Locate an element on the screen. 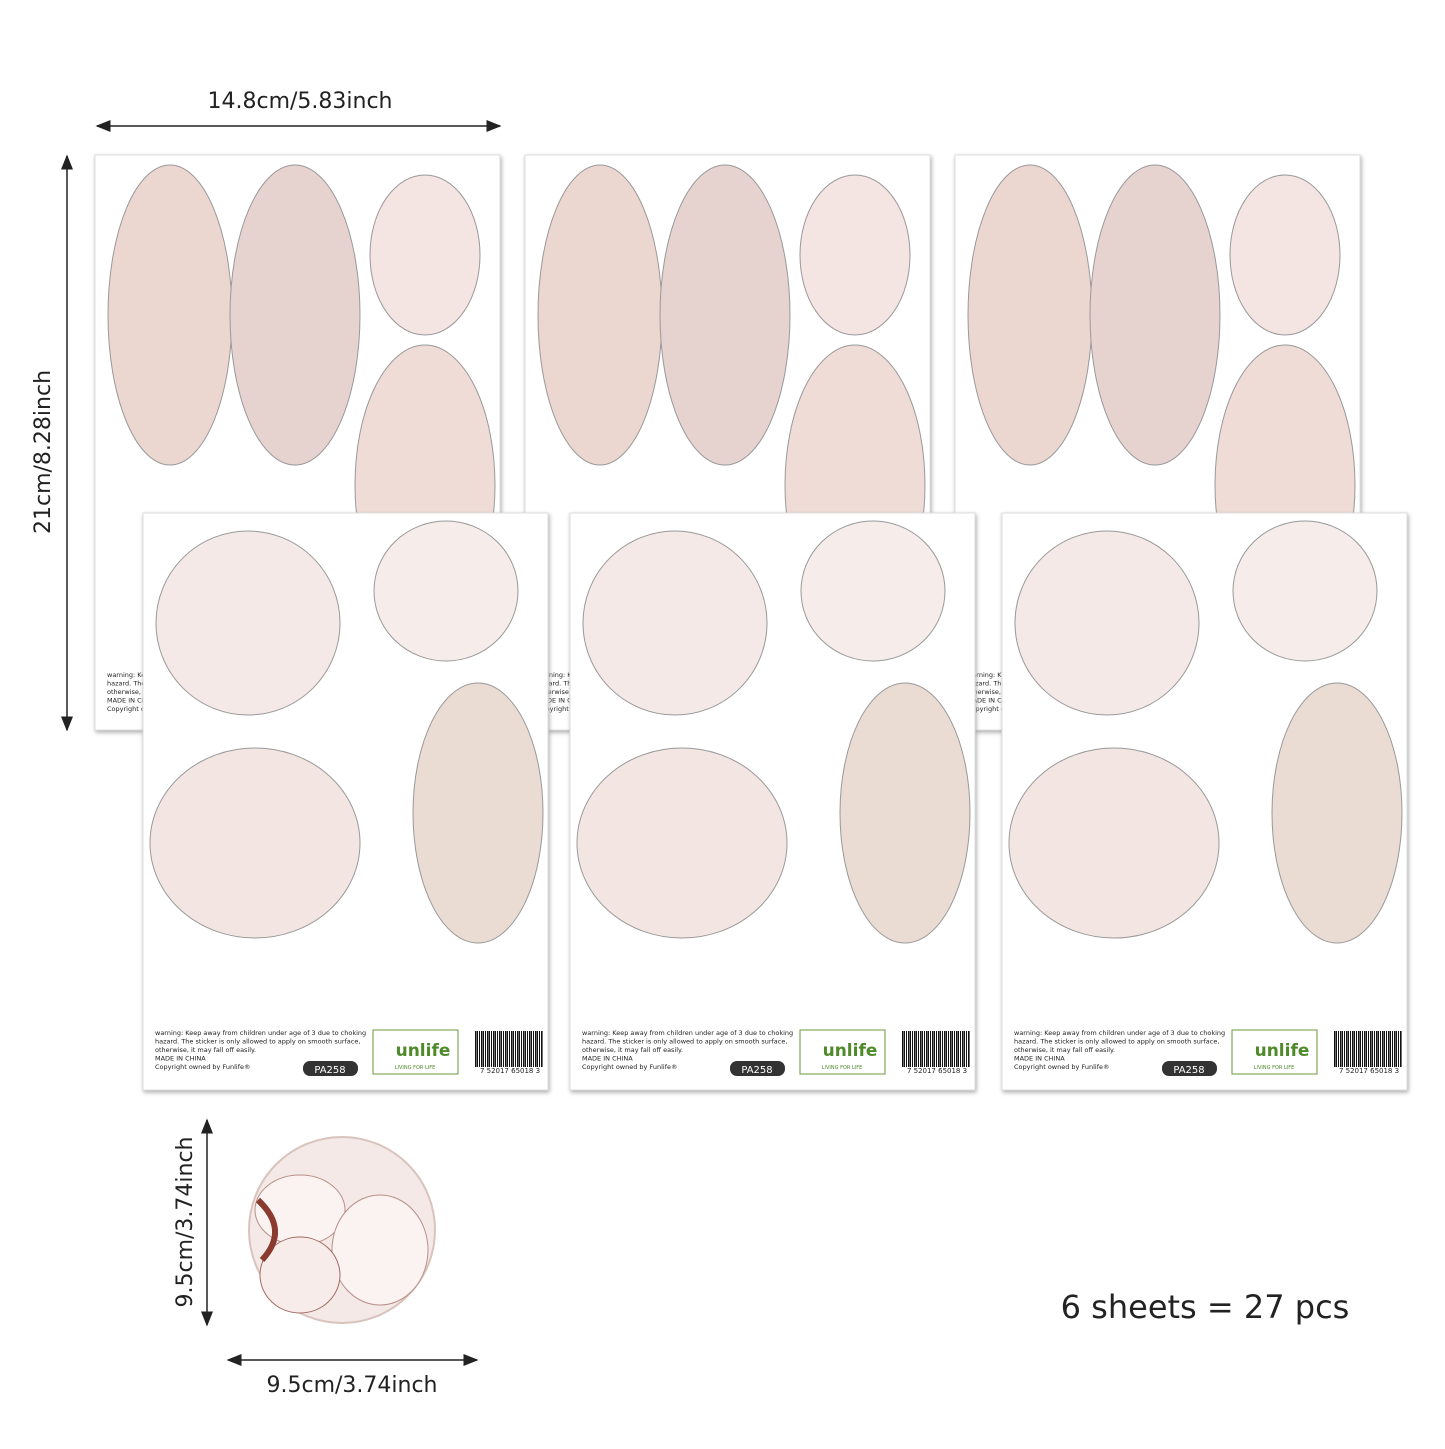 The width and height of the screenshot is (1445, 1449). sheet-height-label: 21cm/8.28inch is located at coordinates (43, 452).